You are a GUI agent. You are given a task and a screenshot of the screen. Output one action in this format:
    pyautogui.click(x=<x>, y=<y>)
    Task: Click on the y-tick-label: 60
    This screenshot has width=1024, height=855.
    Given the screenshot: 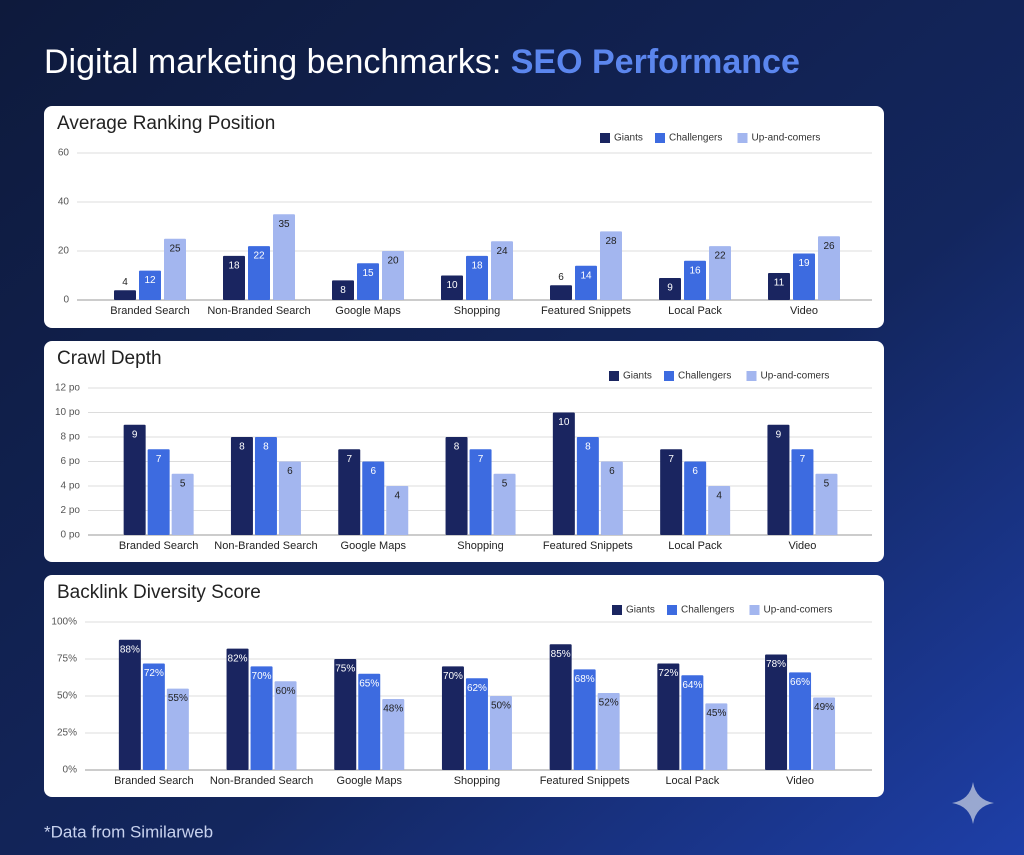 What is the action you would take?
    pyautogui.click(x=64, y=153)
    